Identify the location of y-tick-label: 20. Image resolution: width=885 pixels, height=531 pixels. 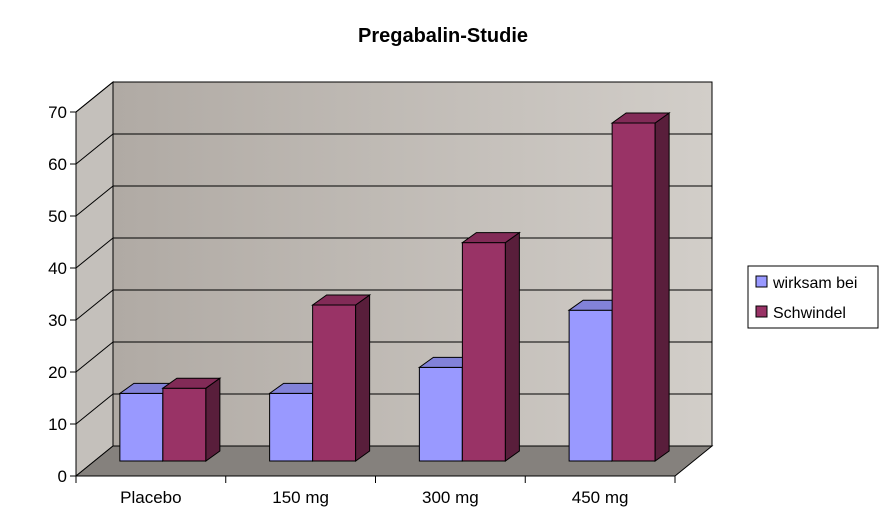
(57, 372).